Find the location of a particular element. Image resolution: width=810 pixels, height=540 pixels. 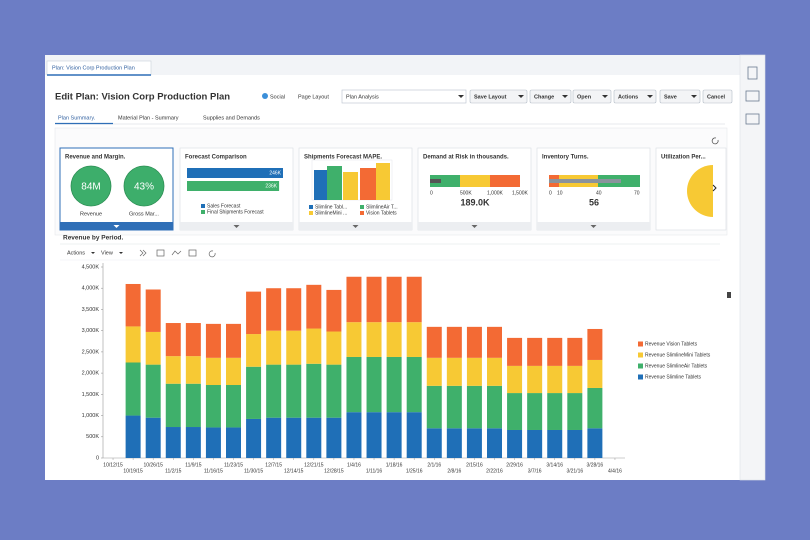

layout-select is located at coordinates (404, 96).